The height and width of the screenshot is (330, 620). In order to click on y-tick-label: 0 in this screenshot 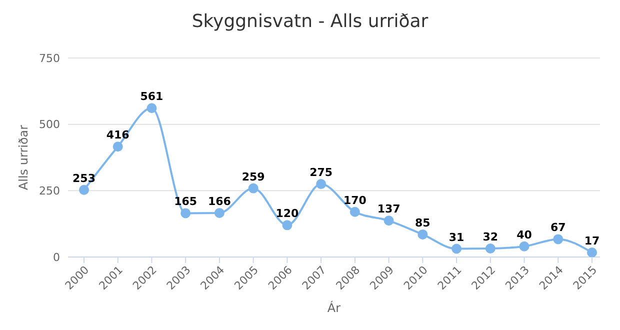, I will do `click(56, 257)`.